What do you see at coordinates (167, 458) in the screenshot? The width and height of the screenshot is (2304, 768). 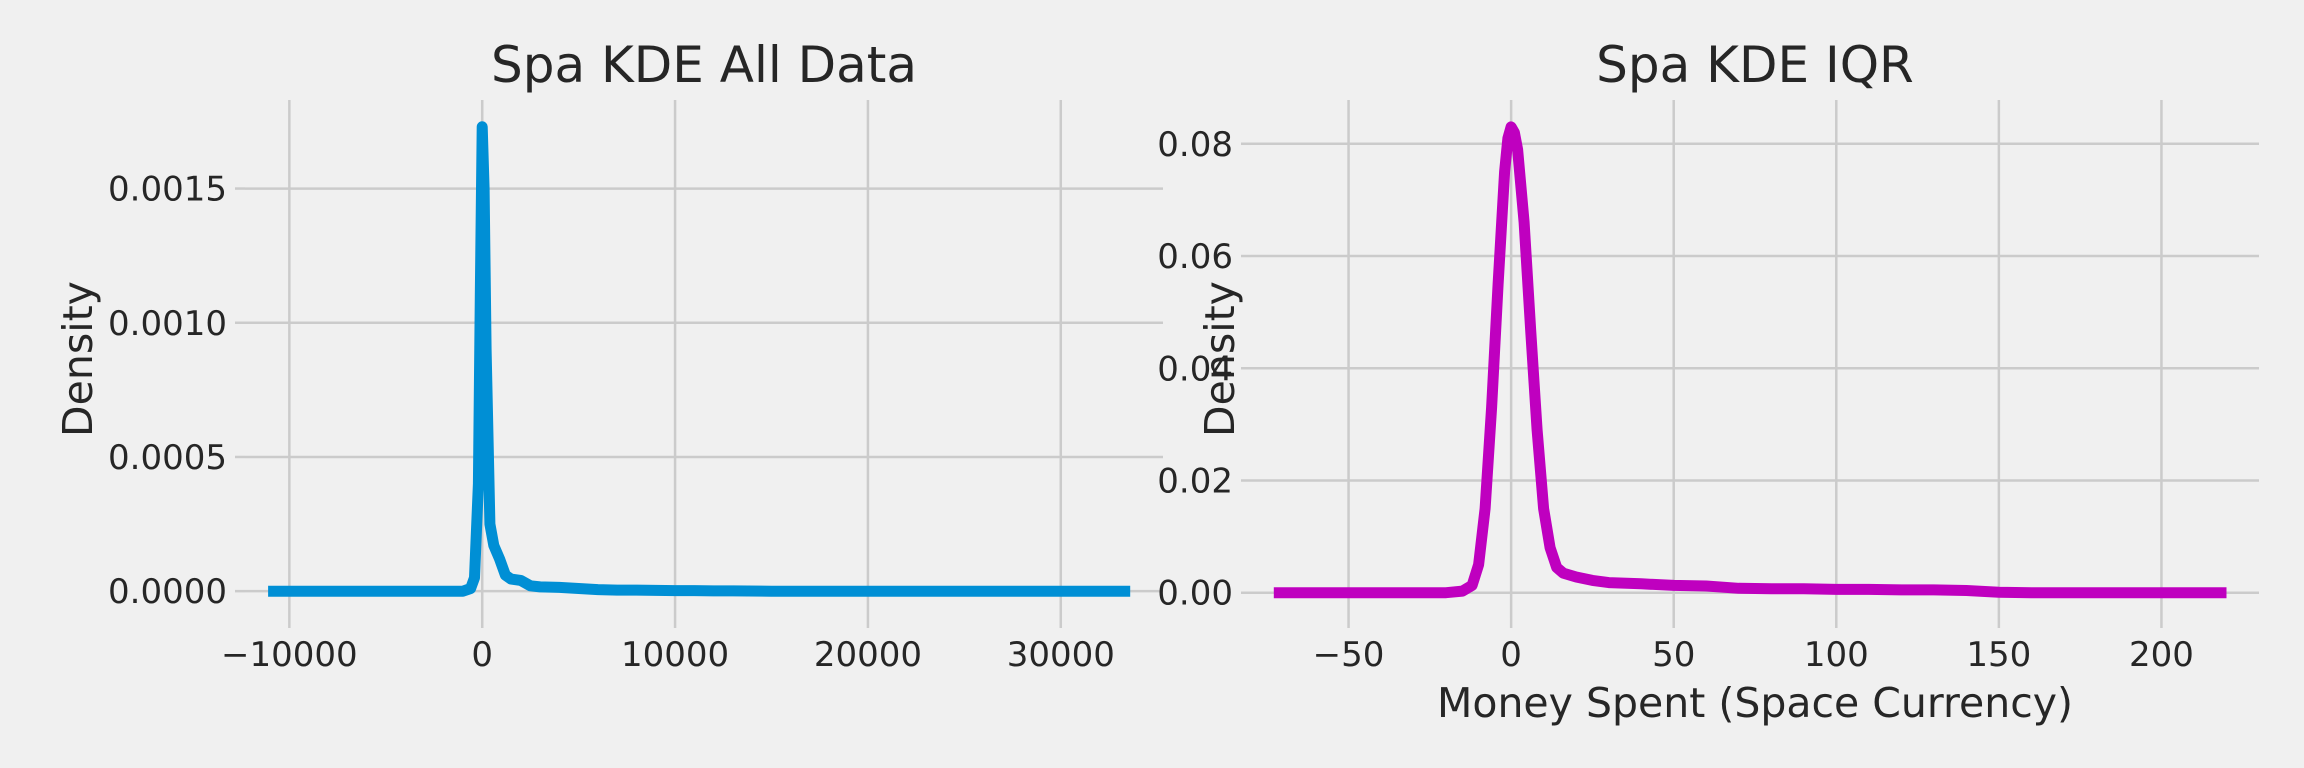 I see `y-tick-label: 0.0005` at bounding box center [167, 458].